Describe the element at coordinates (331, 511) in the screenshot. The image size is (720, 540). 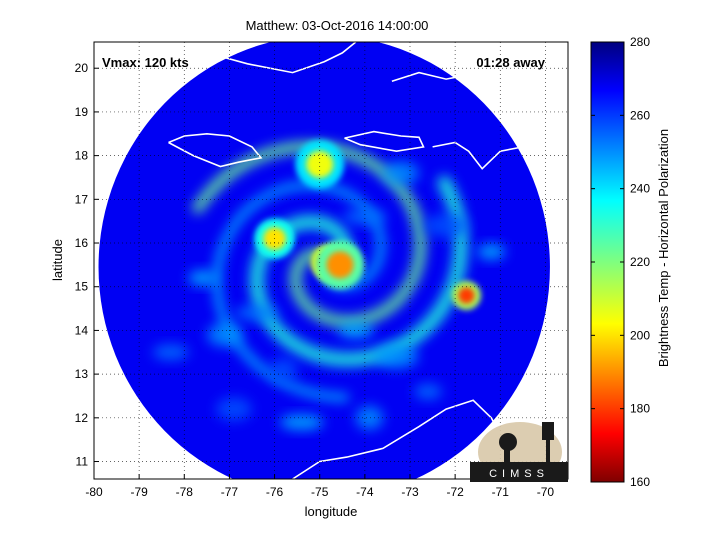
I see `x-axis-label: longitude` at that location.